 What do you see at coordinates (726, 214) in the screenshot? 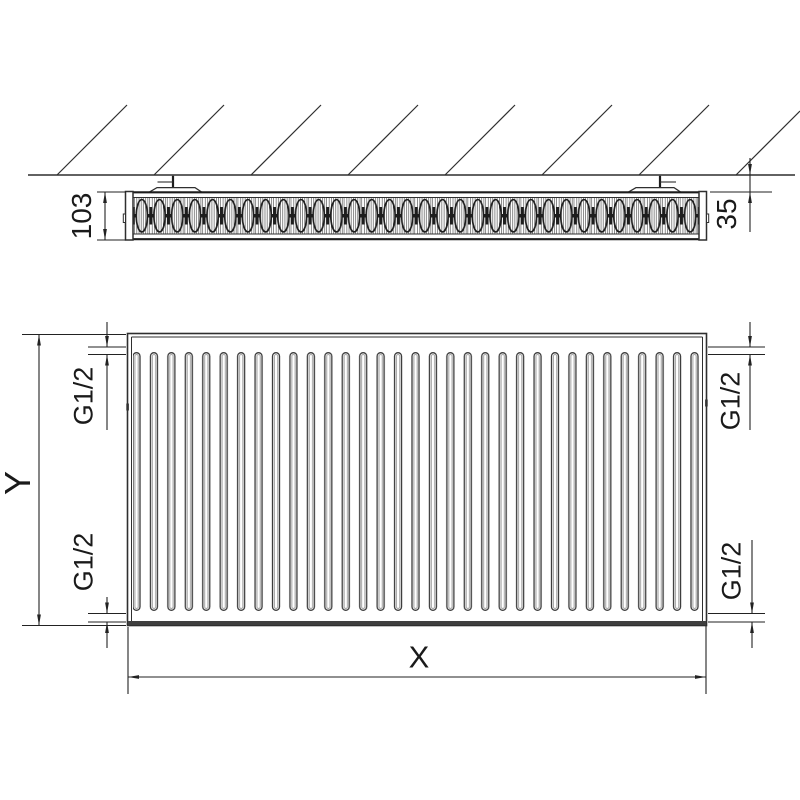
I see `wall-offset-dimension-label: 35` at bounding box center [726, 214].